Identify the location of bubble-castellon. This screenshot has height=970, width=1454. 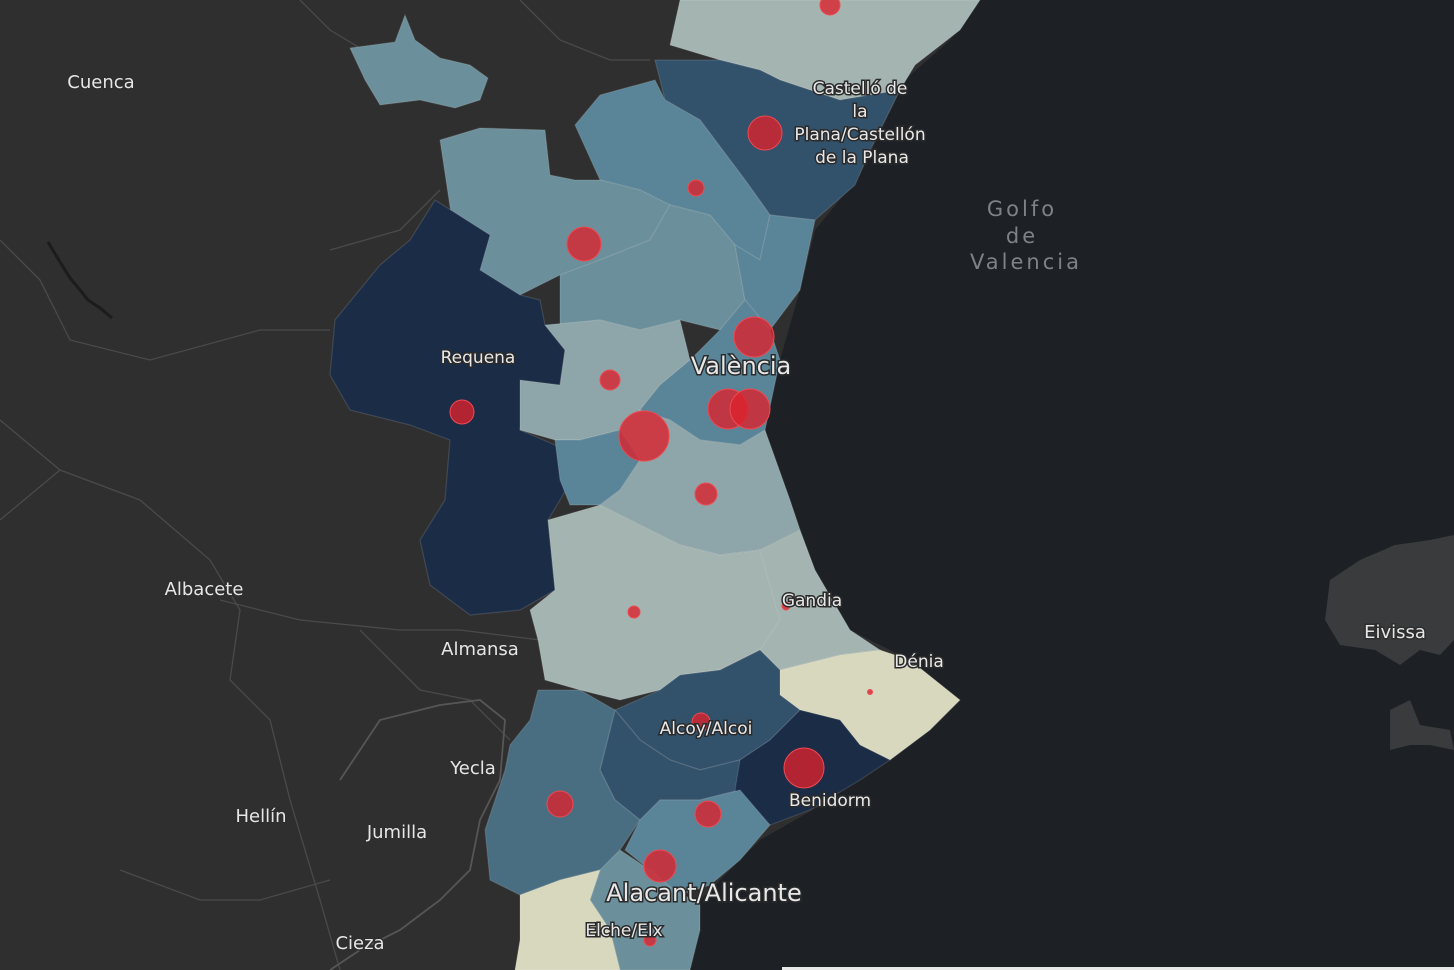
(765, 133).